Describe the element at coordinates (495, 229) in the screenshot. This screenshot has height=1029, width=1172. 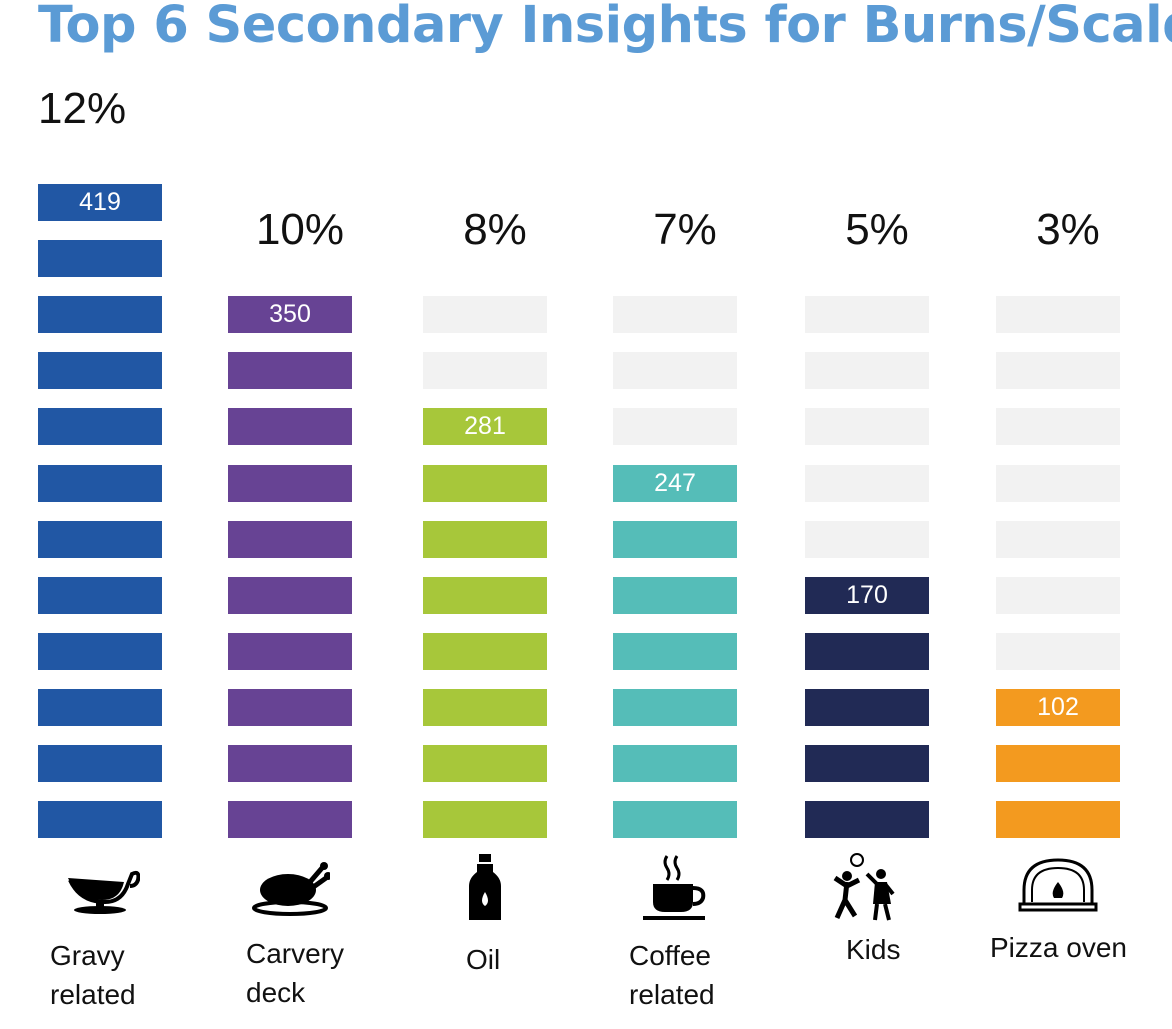
I see `percent-label: 8%` at that location.